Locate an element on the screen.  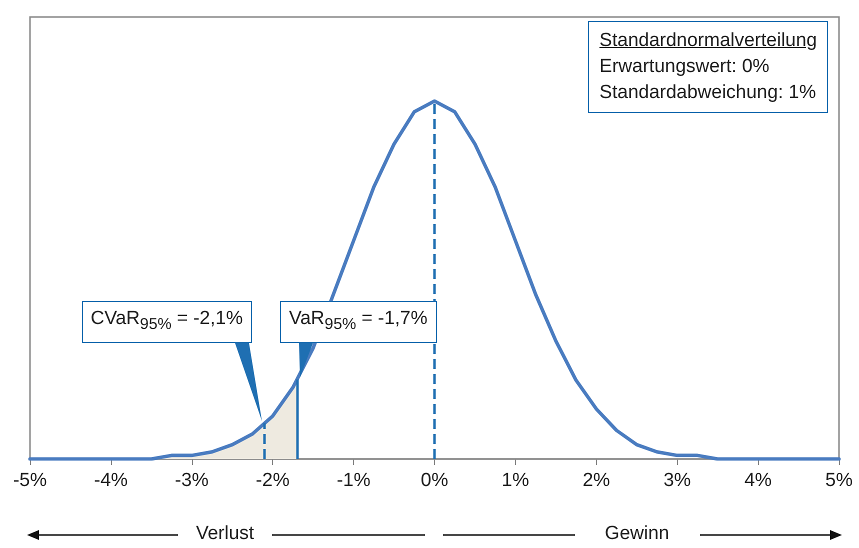
x-tick-label: 4% is located at coordinates (758, 480).